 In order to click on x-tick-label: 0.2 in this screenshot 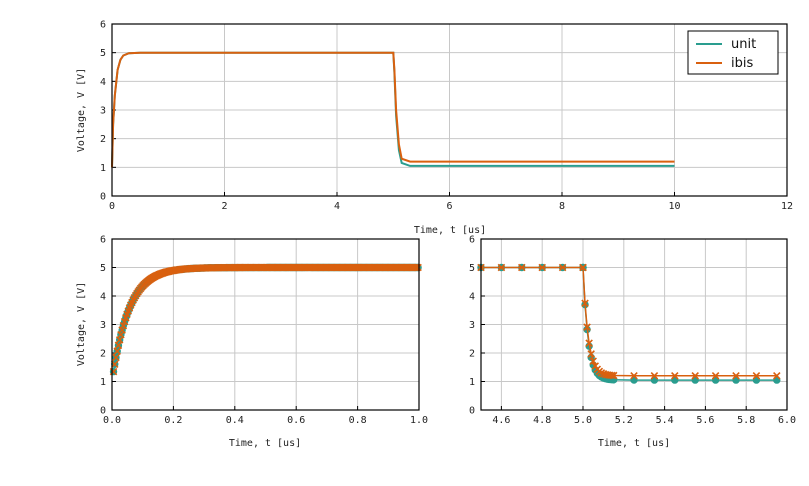, I will do `click(173, 420)`.